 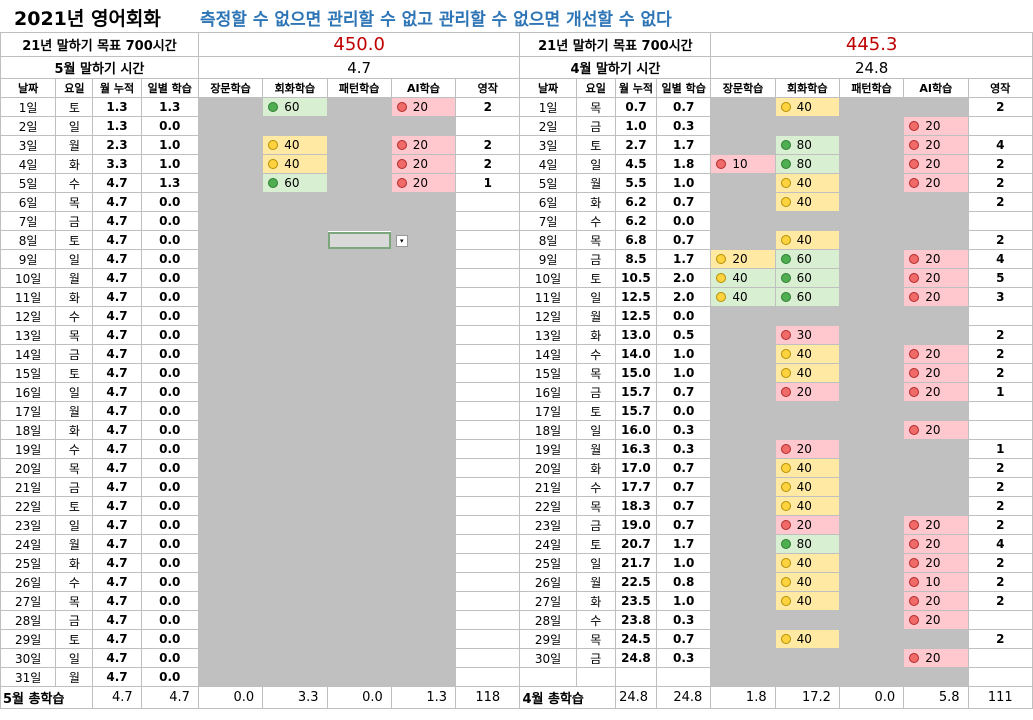 I want to click on april-monthly-cumulative-cell: 0.7, so click(x=636, y=107).